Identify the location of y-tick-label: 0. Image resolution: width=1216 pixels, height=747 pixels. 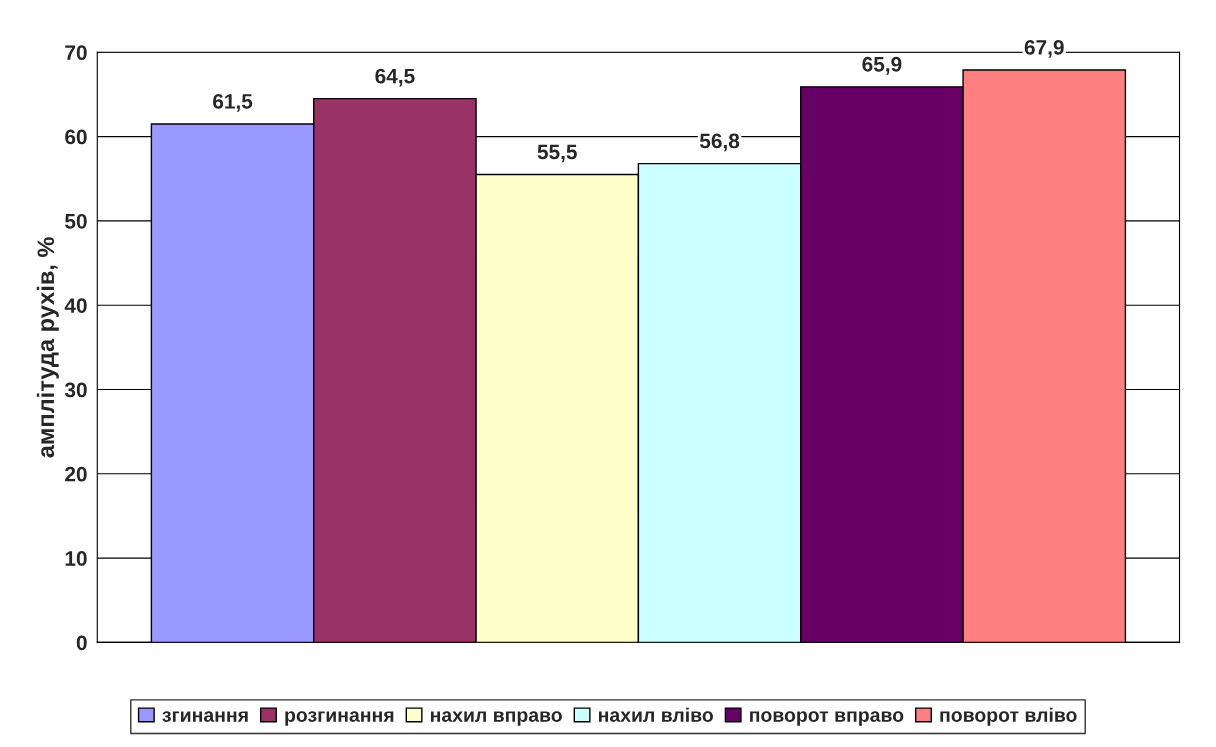
(81, 643).